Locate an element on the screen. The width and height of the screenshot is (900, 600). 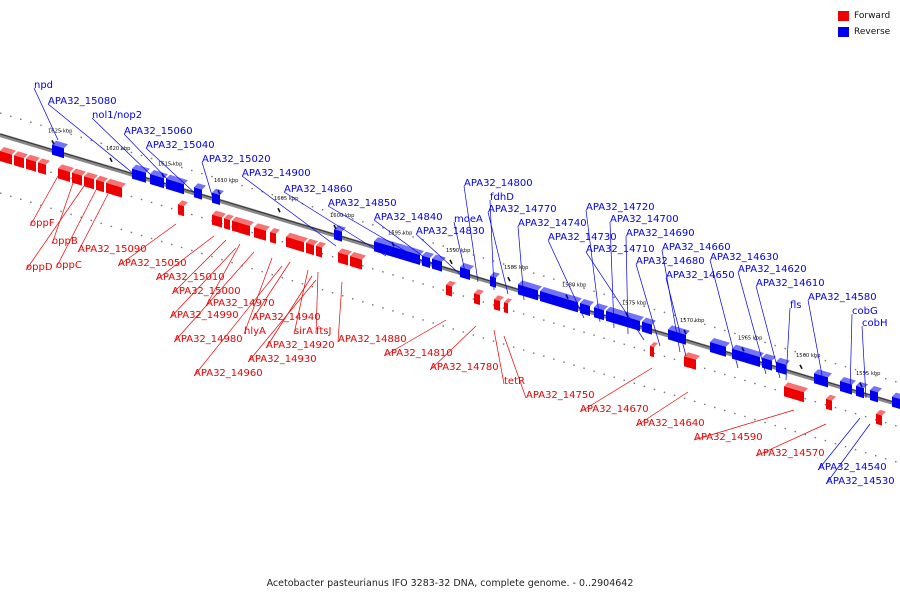
reverse-gene-12-top is located at coordinates (530, 285).